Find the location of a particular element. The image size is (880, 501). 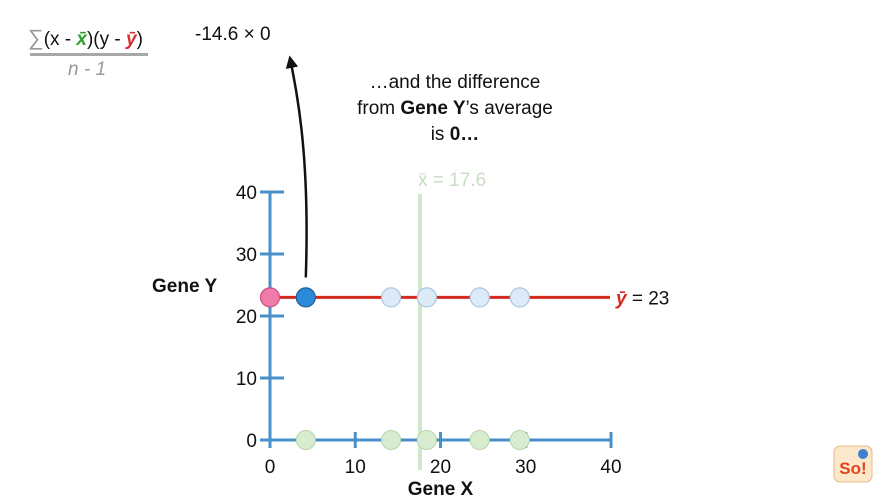

covariance-formula: ∑(x - x̄)(y - ȳ) n - 1 is located at coordinates (87, 53).